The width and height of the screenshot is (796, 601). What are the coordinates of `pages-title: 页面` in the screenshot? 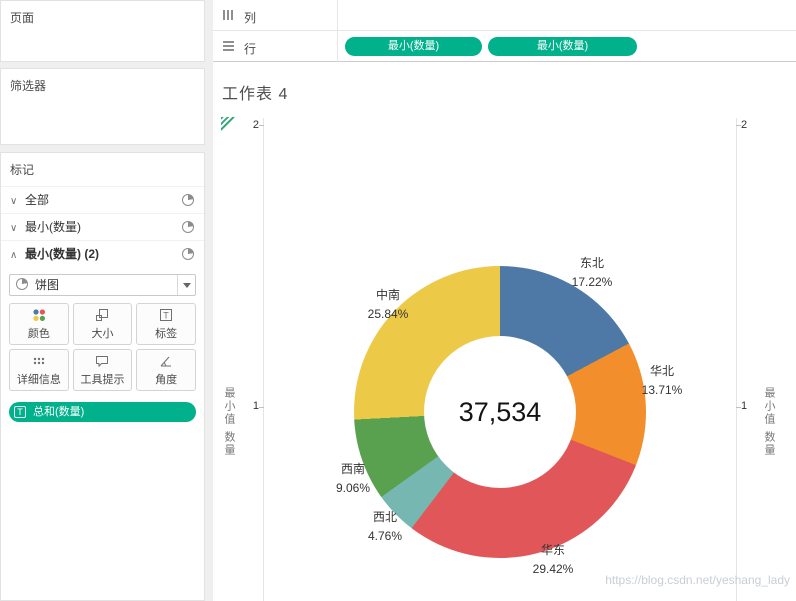 It's located at (22, 18).